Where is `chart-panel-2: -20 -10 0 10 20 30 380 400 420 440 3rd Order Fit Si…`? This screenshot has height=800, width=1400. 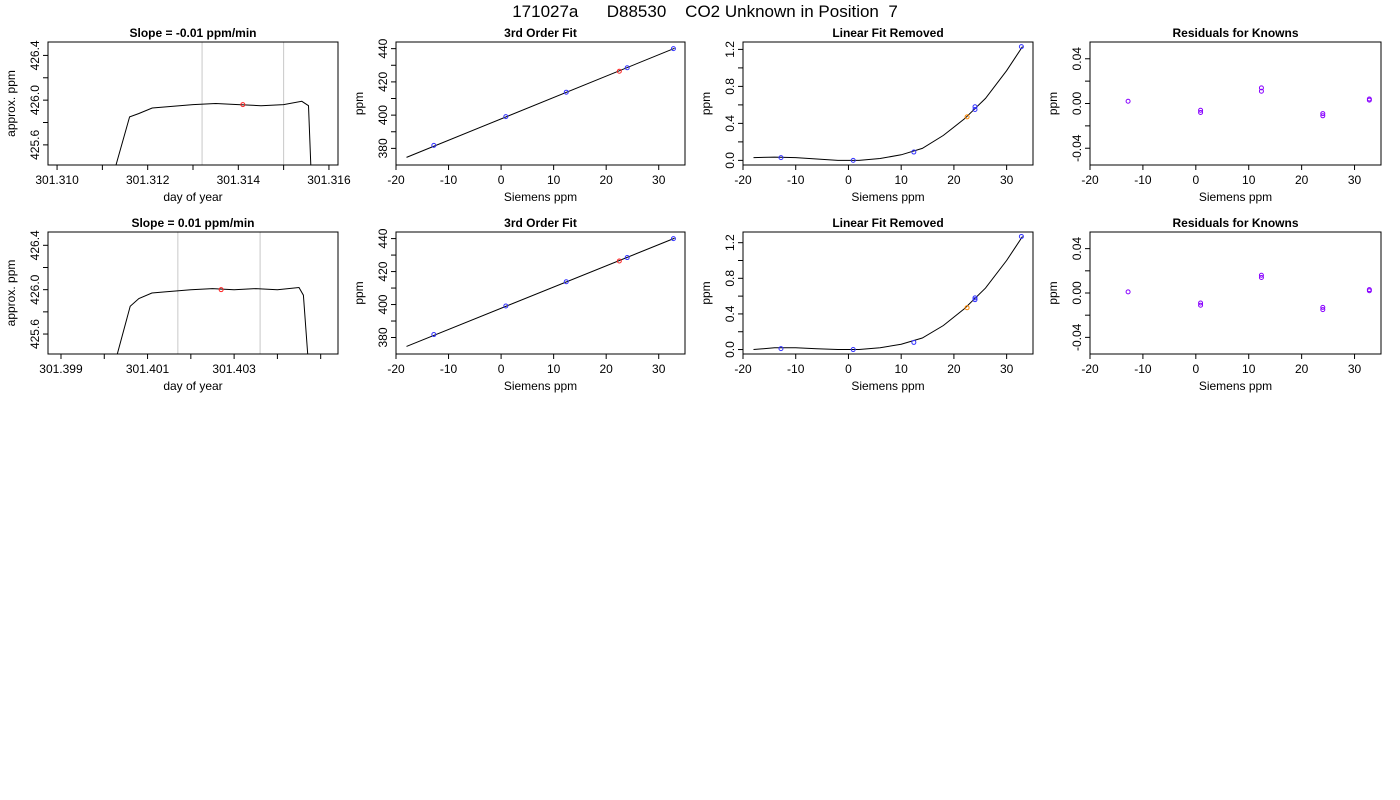 chart-panel-2: -20 -10 0 10 20 30 380 400 420 440 3rd Order Fit Si… is located at coordinates (519, 115).